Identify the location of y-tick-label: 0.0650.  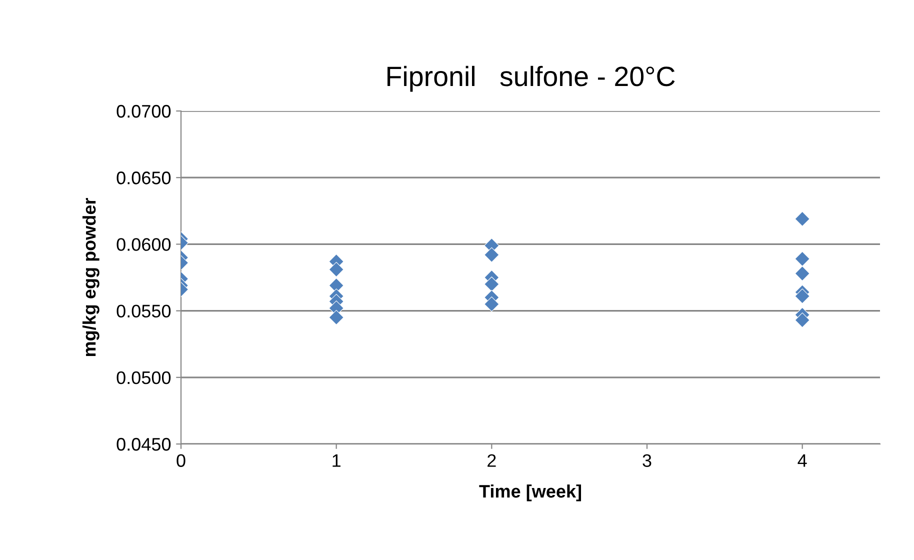
(143, 178).